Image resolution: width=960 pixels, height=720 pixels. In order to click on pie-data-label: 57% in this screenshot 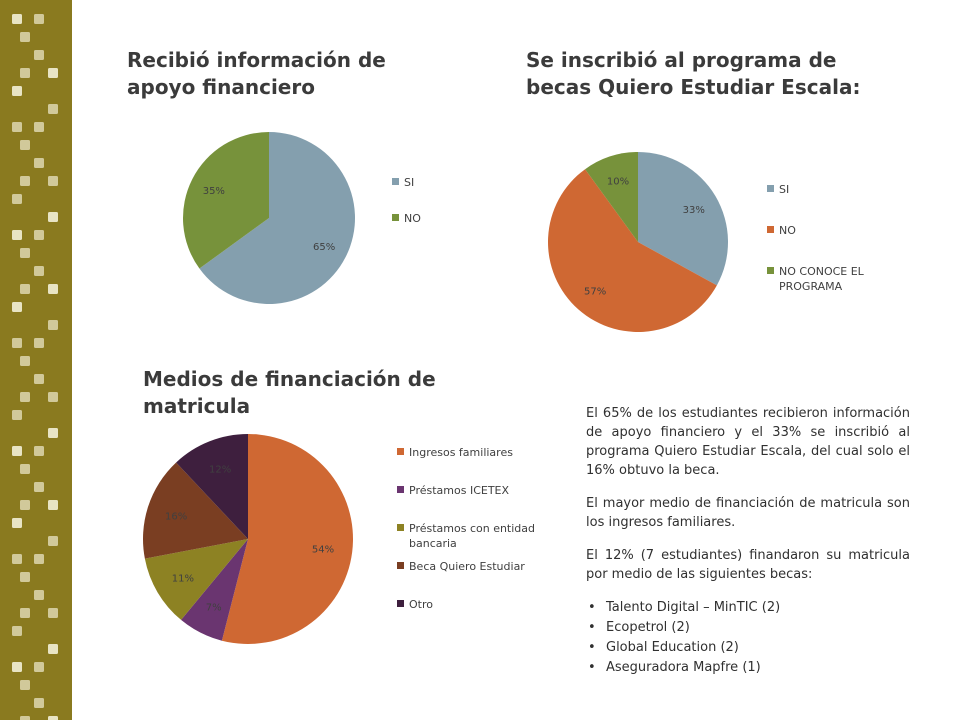, I will do `click(595, 292)`.